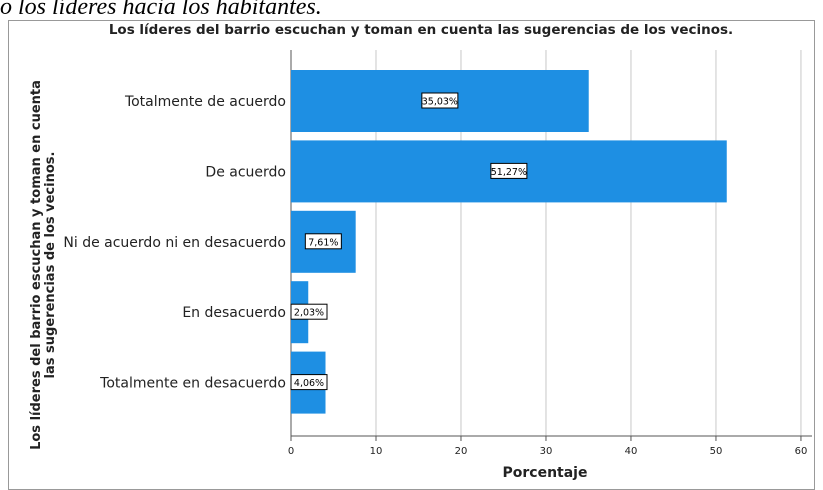  What do you see at coordinates (376, 451) in the screenshot?
I see `x-tick-label: 10` at bounding box center [376, 451].